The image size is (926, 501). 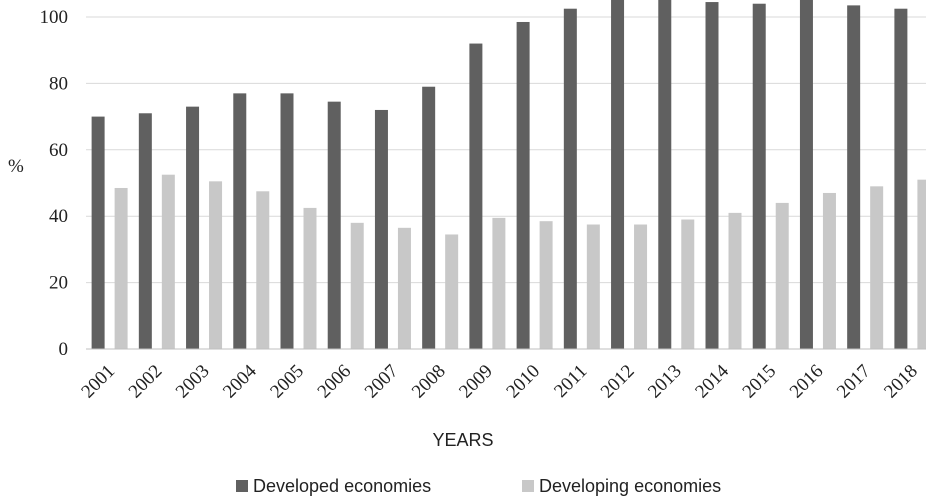 I want to click on developed-bar-2018, so click(x=901, y=178).